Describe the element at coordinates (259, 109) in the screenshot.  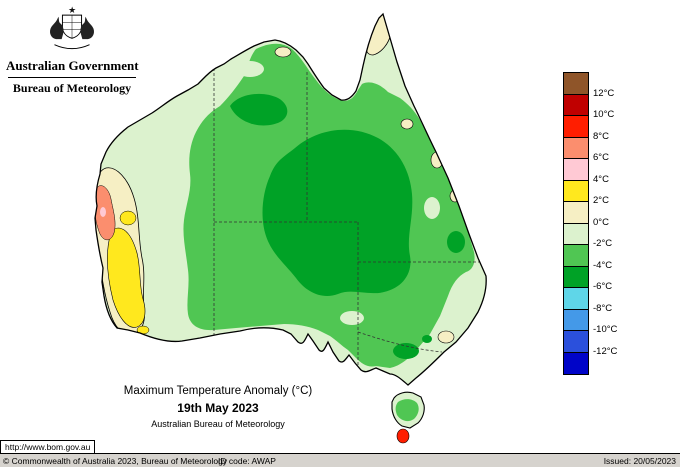
I see `region-darkgreen-nt` at that location.